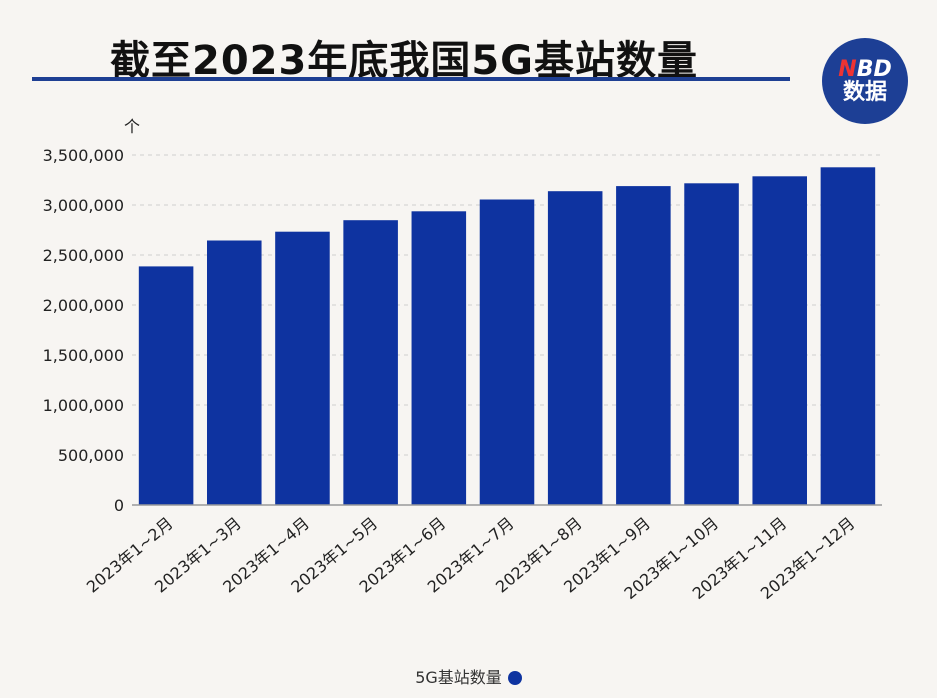 The height and width of the screenshot is (698, 937). What do you see at coordinates (411, 79) in the screenshot?
I see `title-underline` at bounding box center [411, 79].